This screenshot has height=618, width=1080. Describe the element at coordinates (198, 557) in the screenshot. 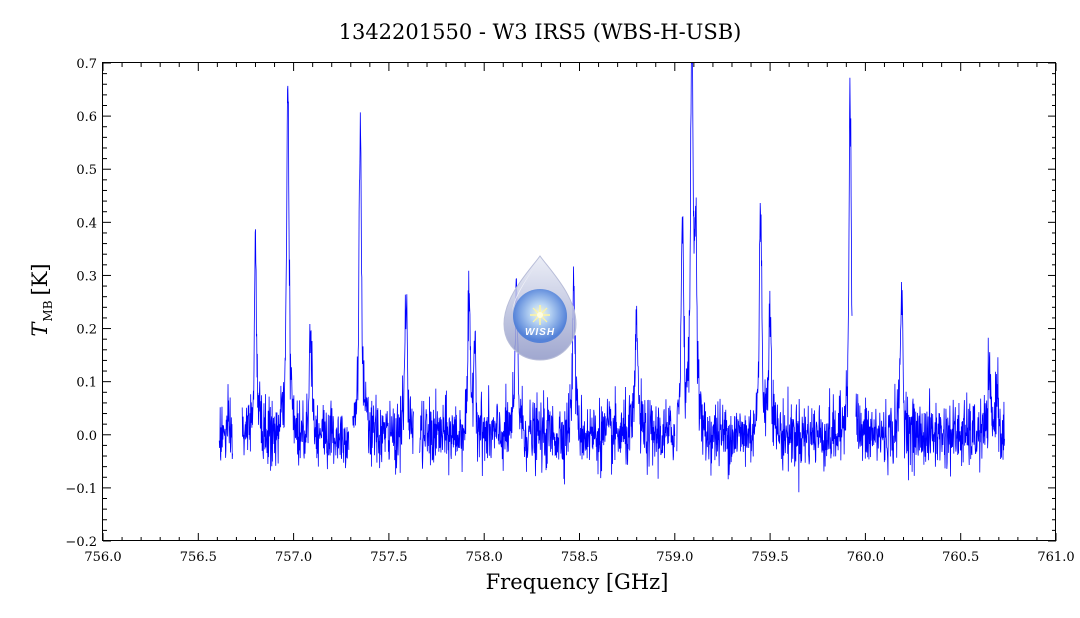

I see `x-tick-label: 756.5` at that location.